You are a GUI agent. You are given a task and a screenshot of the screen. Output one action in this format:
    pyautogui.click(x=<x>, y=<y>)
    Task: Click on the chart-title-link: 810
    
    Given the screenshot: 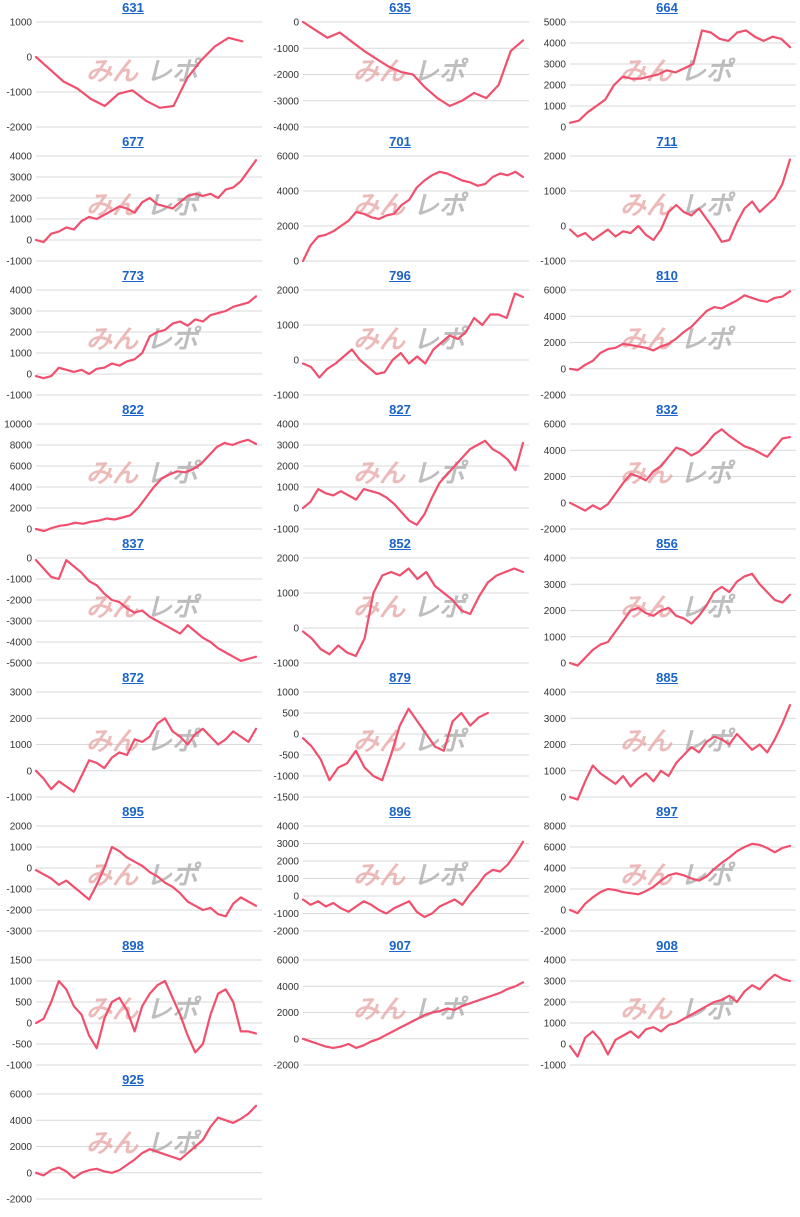 What is the action you would take?
    pyautogui.click(x=667, y=275)
    